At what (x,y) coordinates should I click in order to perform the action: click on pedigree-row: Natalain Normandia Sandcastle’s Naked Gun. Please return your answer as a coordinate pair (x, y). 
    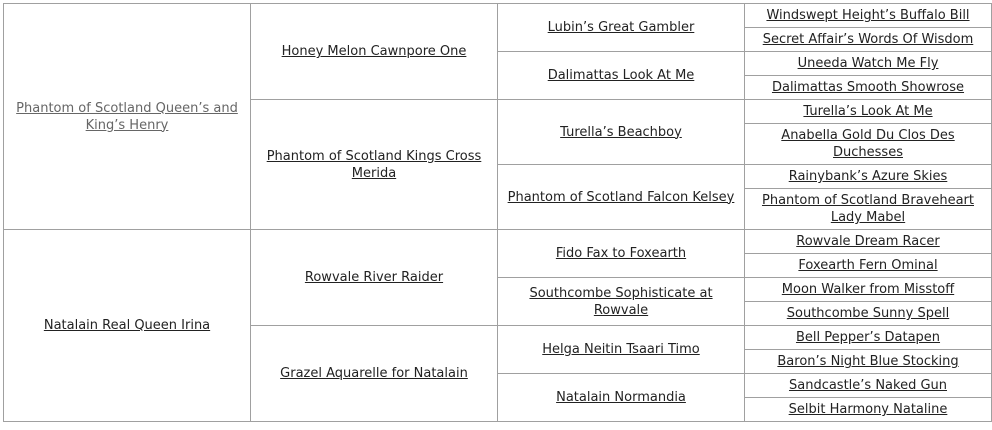
    Looking at the image, I should click on (498, 397).